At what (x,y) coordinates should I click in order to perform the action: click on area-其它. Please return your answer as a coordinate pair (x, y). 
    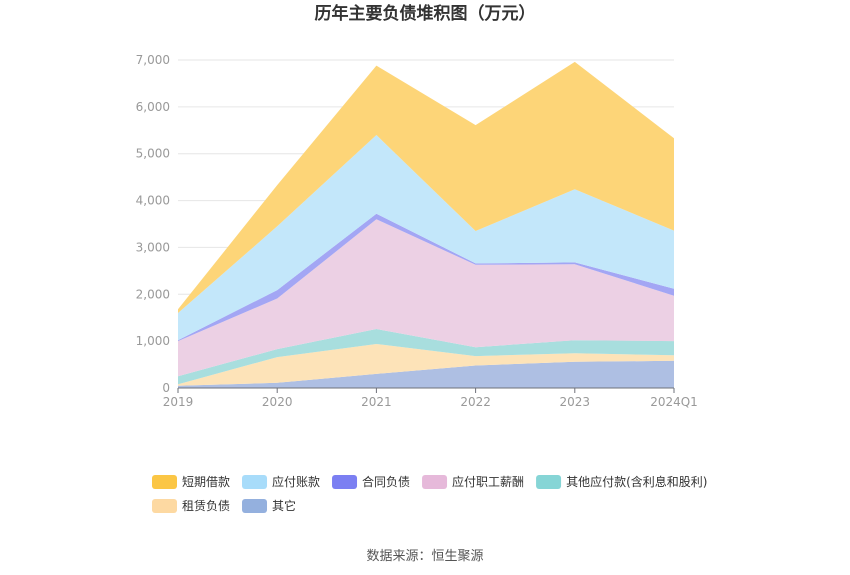
    Looking at the image, I should click on (426, 374).